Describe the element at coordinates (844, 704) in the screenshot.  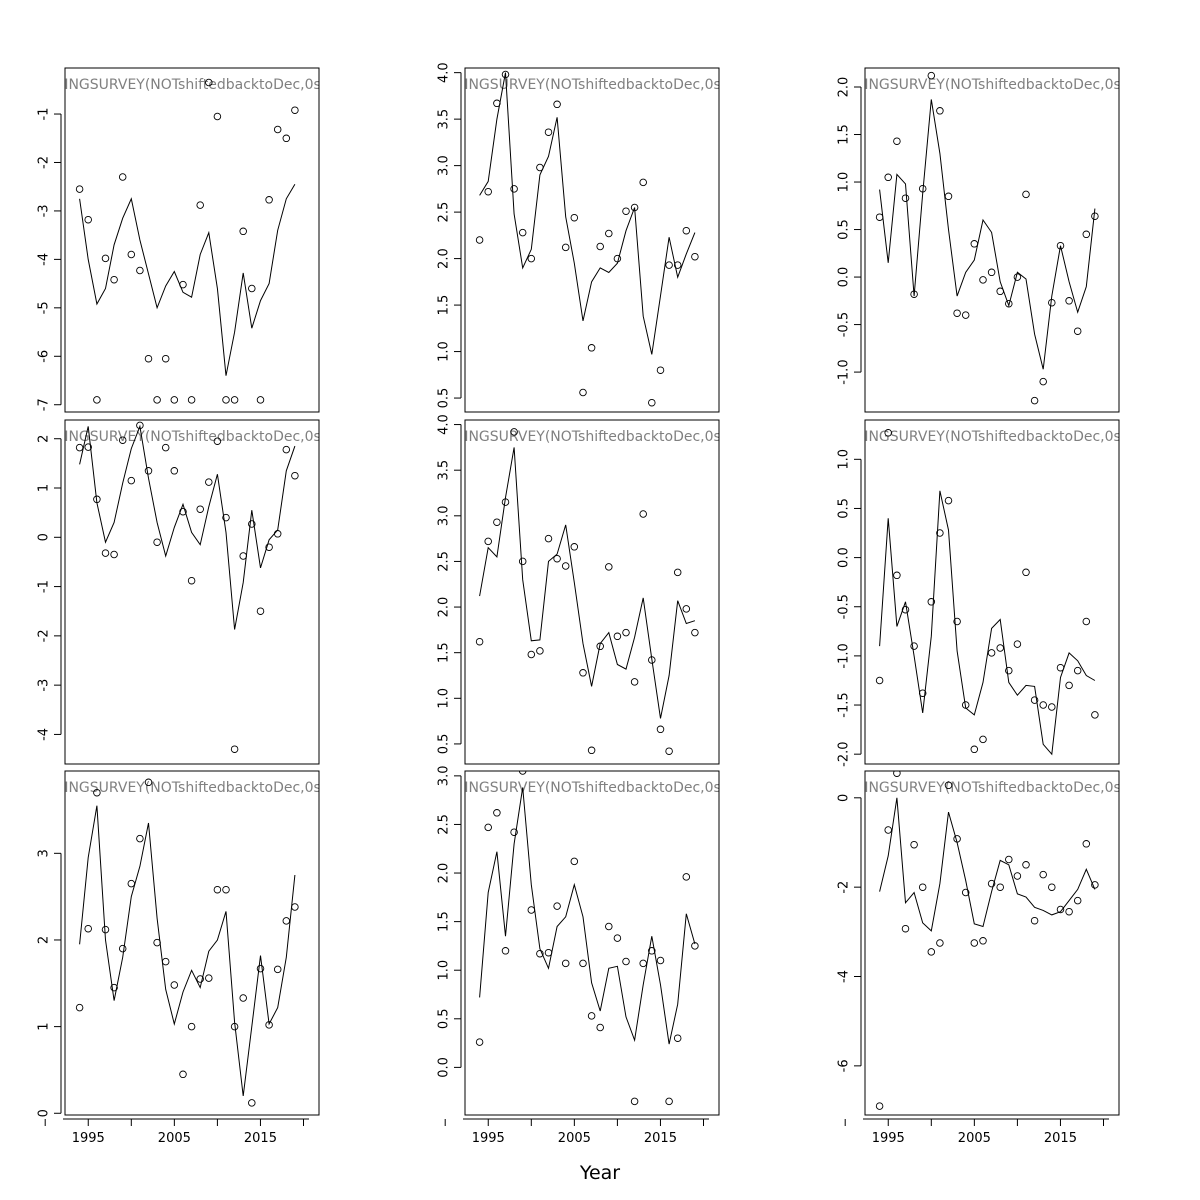
I see `y-tick-label: -1.5` at that location.